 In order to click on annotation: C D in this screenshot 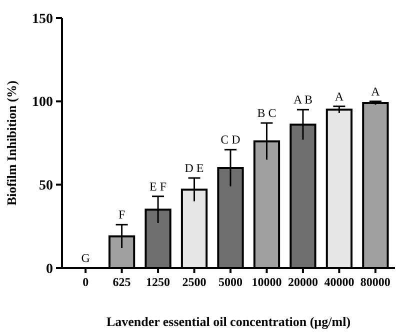, I will do `click(230, 139)`.